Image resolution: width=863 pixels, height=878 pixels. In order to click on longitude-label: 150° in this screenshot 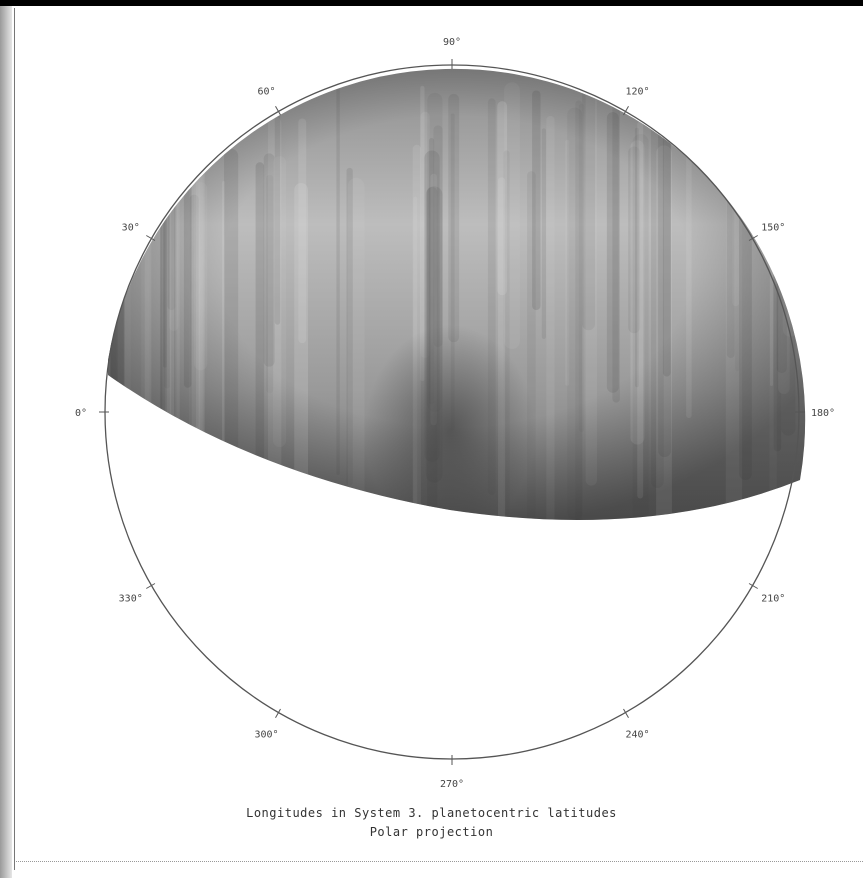, I will do `click(773, 228)`.